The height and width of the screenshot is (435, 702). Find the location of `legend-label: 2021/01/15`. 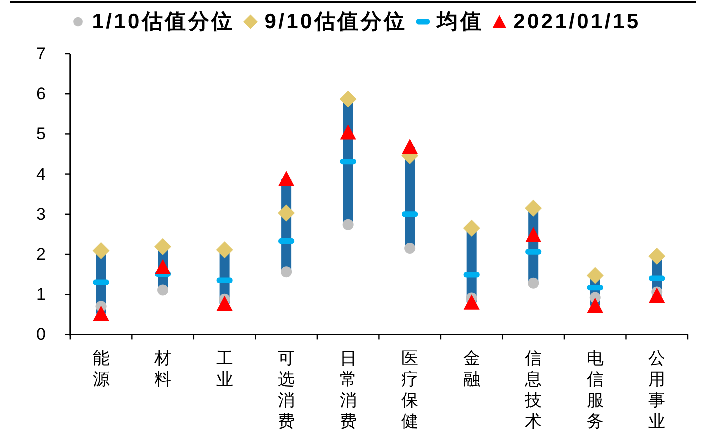

legend-label: 2021/01/15 is located at coordinates (577, 22).